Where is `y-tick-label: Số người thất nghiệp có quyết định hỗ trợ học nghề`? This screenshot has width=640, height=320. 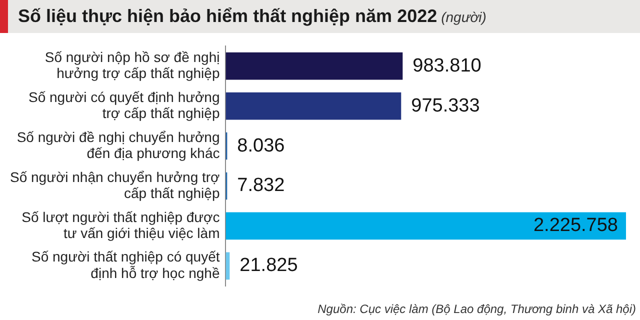 y-tick-label: Số người thất nghiệp có quyết định hỗ trợ học nghề is located at coordinates (126, 264).